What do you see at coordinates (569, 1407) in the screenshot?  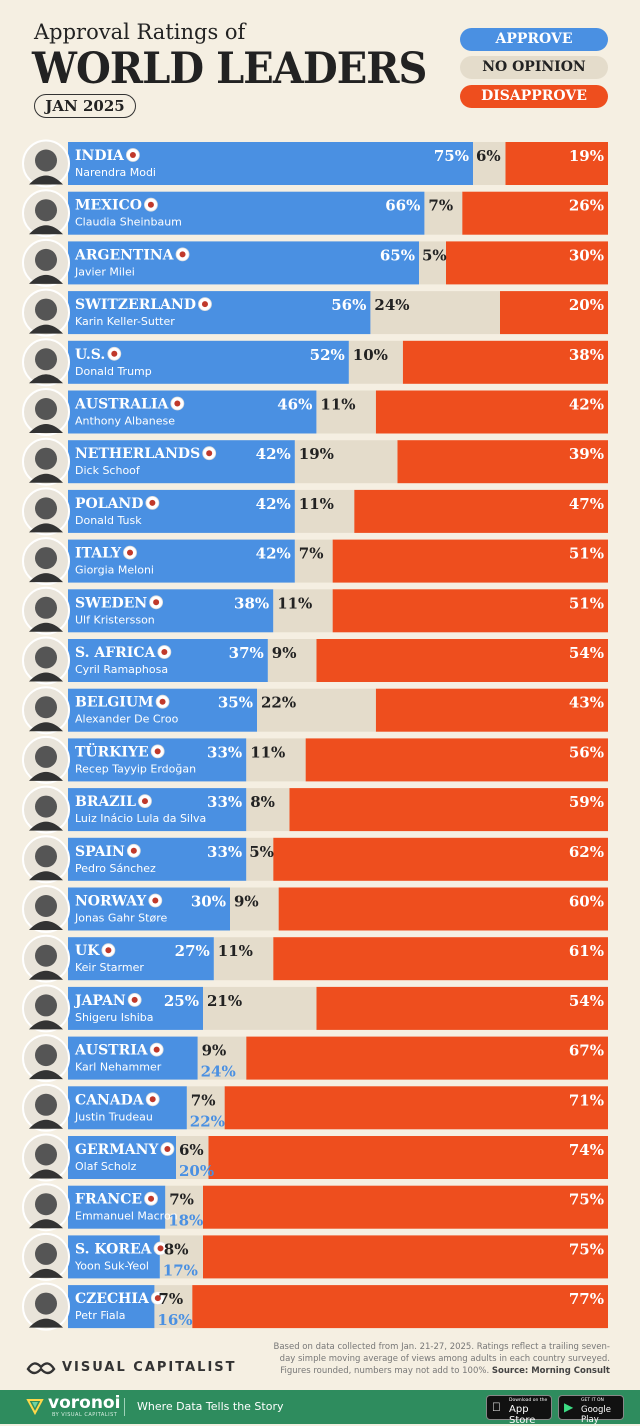 I see `google-play-icon: ▶` at bounding box center [569, 1407].